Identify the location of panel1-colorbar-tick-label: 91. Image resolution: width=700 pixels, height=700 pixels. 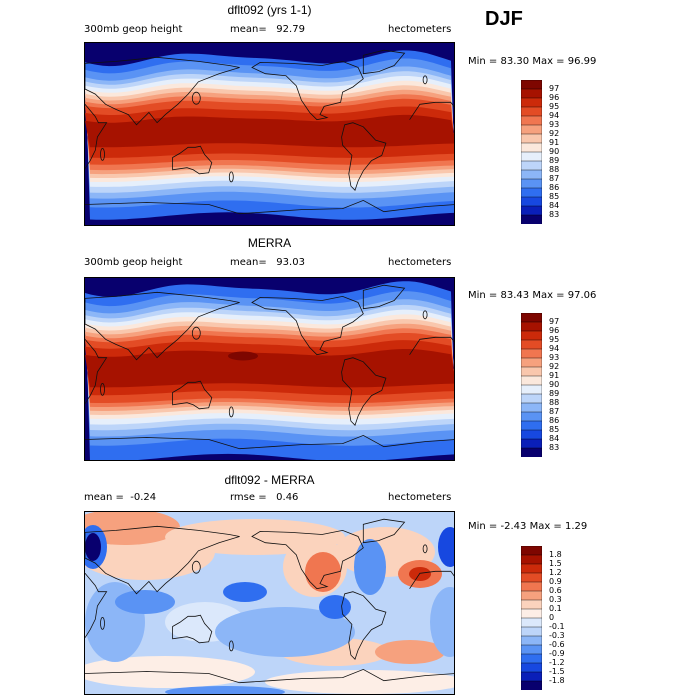
(554, 142).